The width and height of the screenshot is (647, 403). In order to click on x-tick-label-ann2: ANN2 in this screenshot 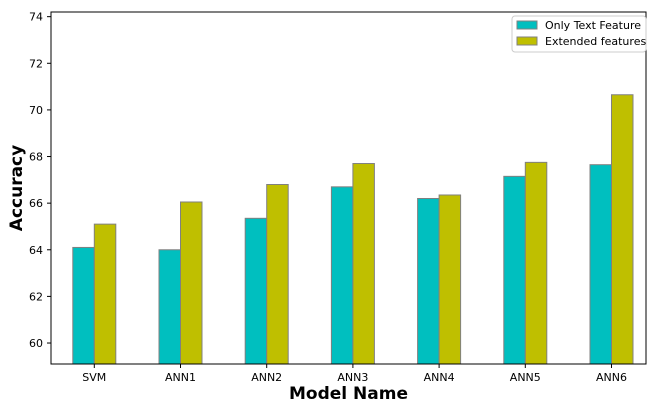, I will do `click(266, 377)`.